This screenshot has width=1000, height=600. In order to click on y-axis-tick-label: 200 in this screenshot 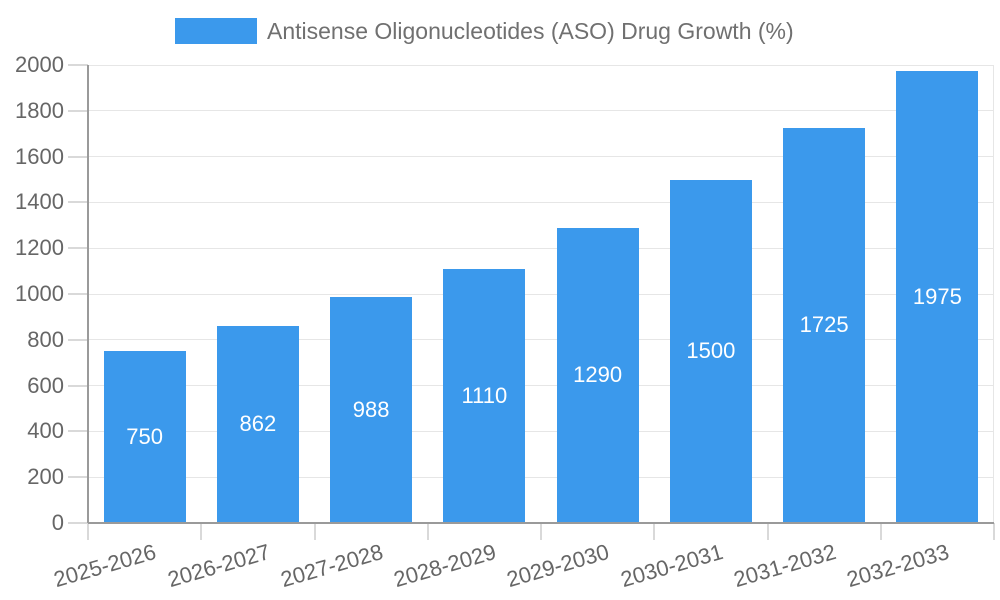, I will do `click(45, 477)`.